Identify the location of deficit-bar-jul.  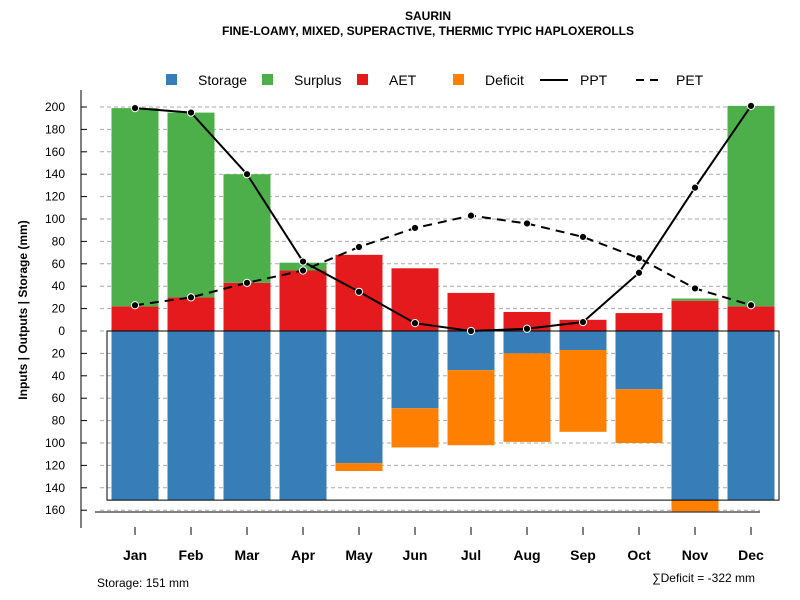
(471, 408).